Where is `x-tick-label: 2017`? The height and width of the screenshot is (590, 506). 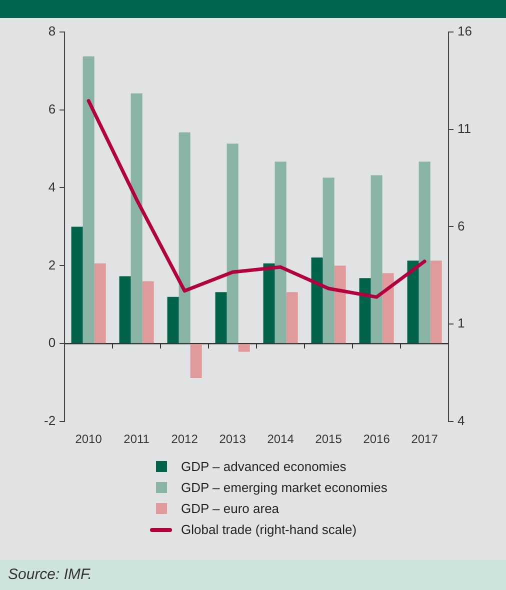 x-tick-label: 2017 is located at coordinates (424, 439).